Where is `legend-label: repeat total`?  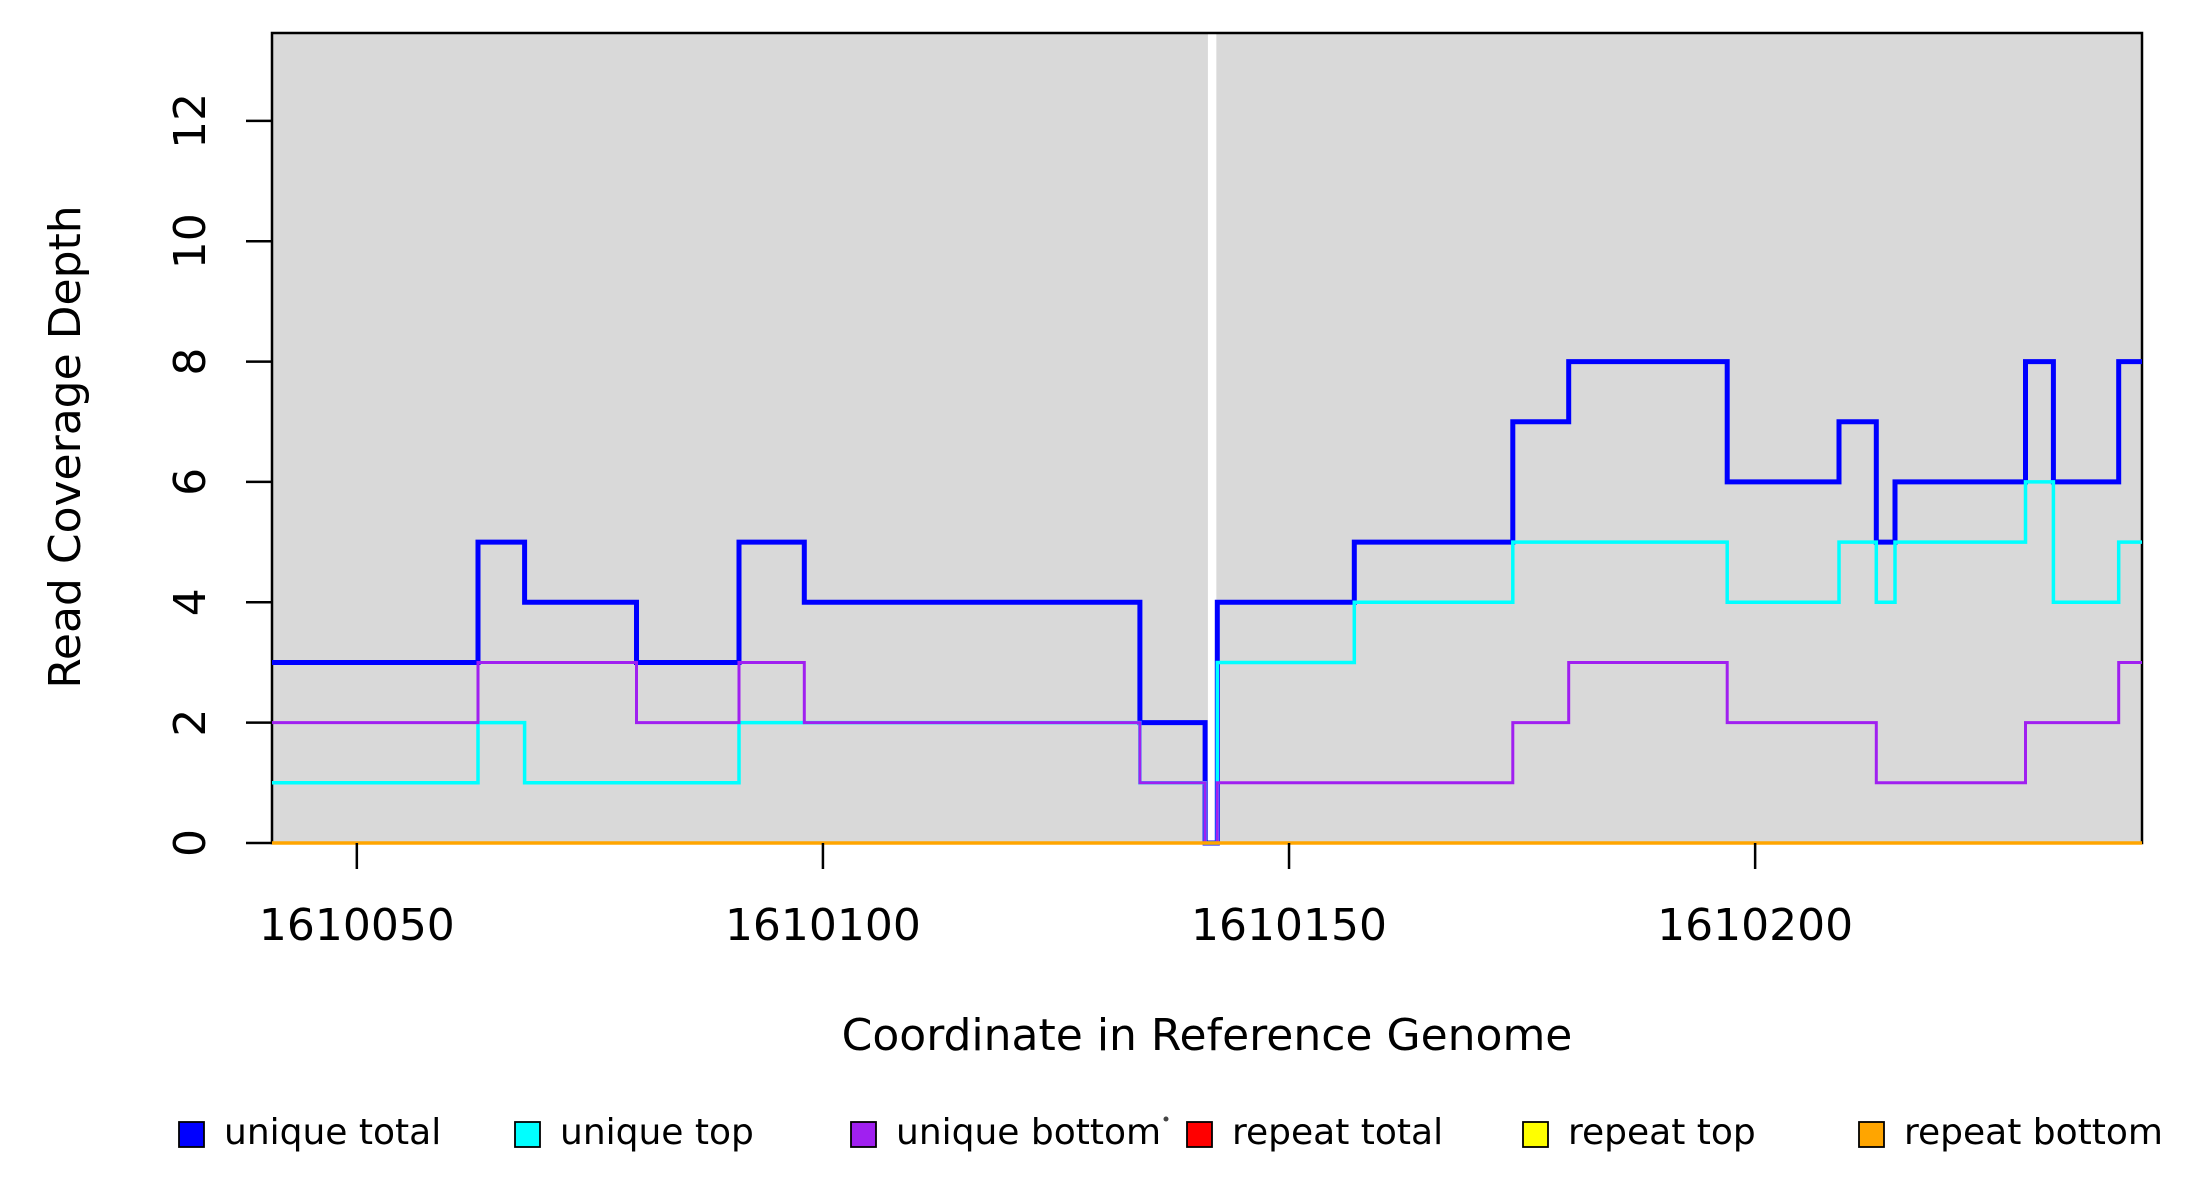
legend-label: repeat total is located at coordinates (1337, 1132).